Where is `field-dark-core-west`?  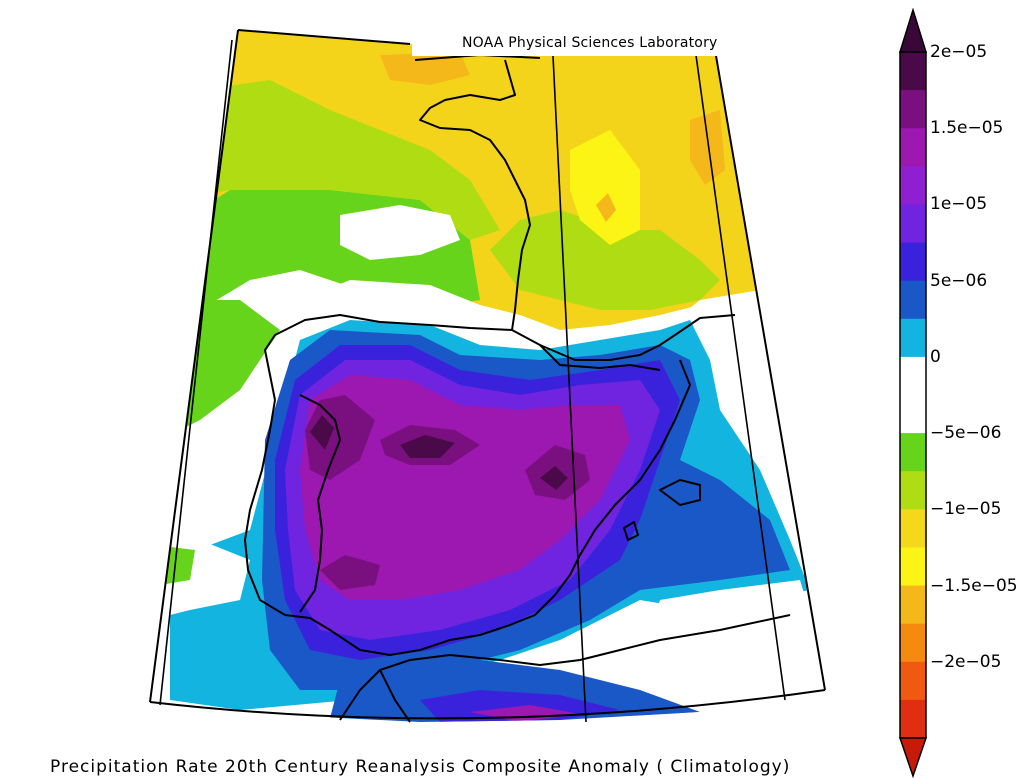
field-dark-core-west is located at coordinates (322, 432).